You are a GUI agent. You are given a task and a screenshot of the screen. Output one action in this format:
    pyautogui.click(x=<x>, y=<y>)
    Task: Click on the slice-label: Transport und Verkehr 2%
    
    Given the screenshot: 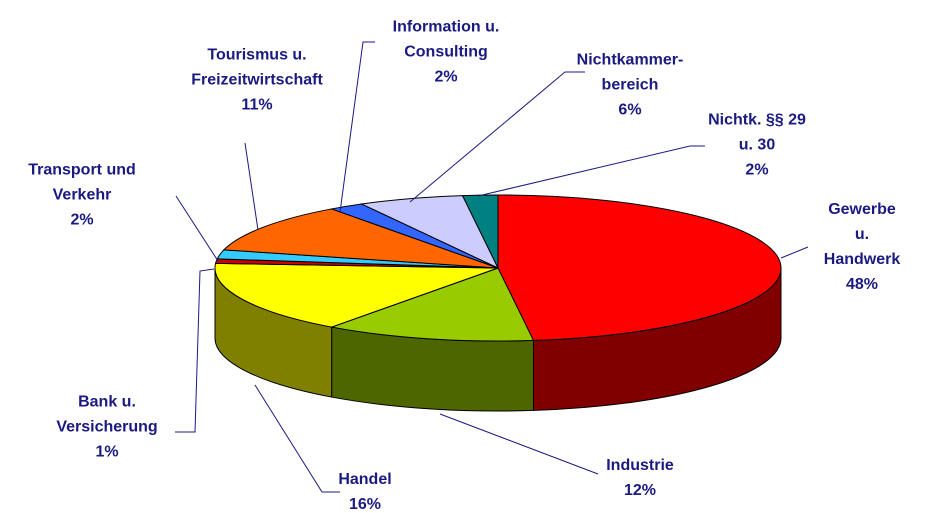 What is the action you would take?
    pyautogui.click(x=82, y=195)
    